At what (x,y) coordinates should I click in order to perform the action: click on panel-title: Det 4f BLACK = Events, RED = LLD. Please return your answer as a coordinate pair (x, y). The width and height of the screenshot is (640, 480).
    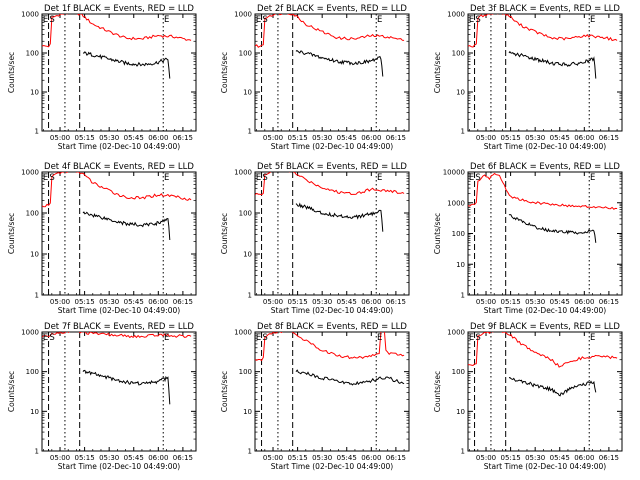
    Looking at the image, I should click on (119, 167).